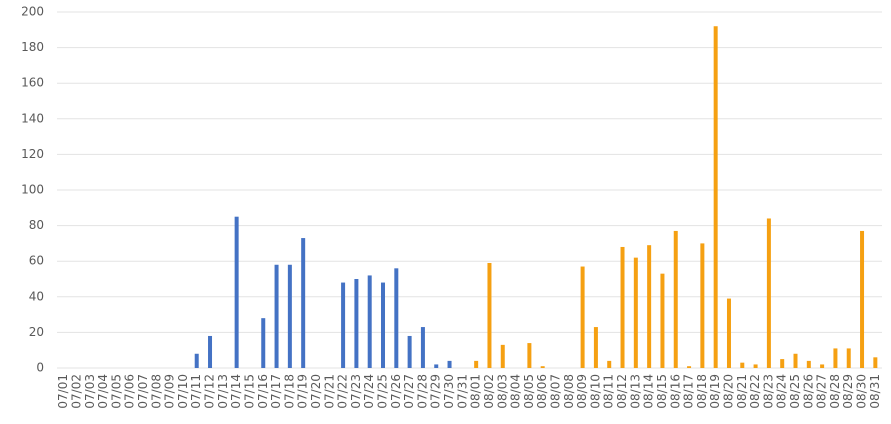 The height and width of the screenshot is (424, 891). What do you see at coordinates (63, 391) in the screenshot?
I see `x-tick-label: 07/01` at bounding box center [63, 391].